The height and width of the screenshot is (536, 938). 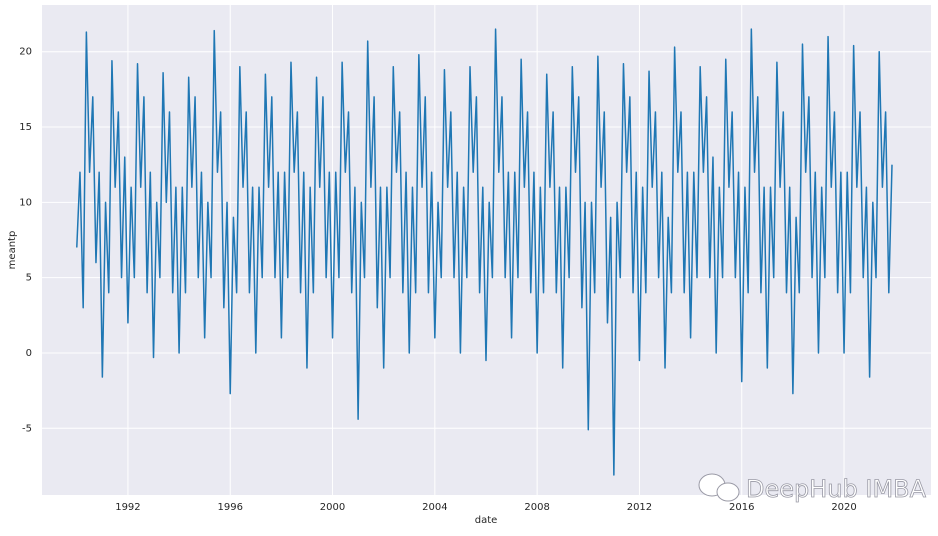 I want to click on watermark: DeepHub IMBA, so click(x=836, y=489).